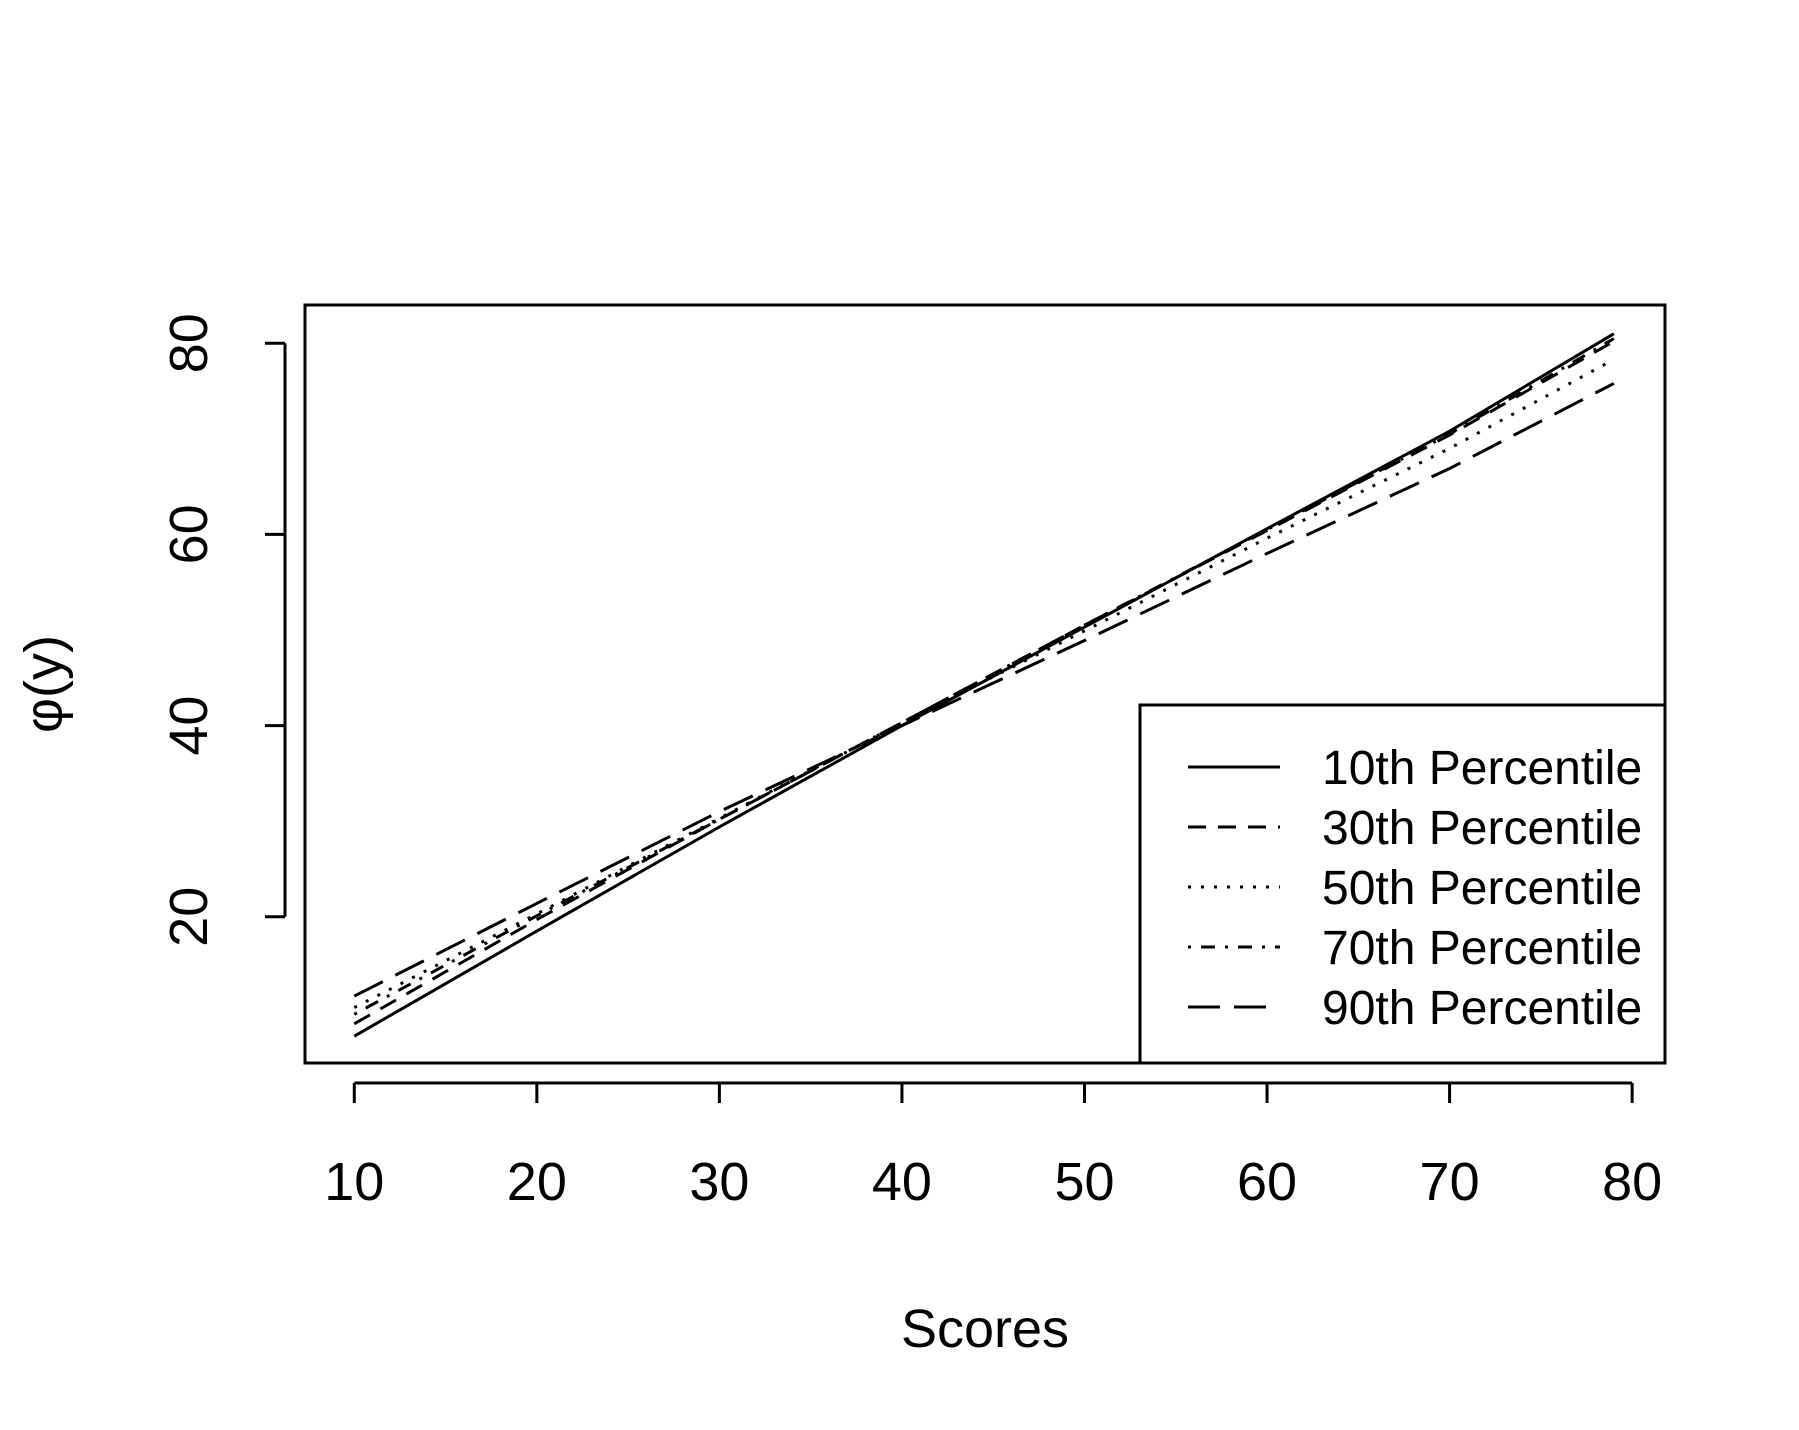 This screenshot has height=1430, width=1799. I want to click on legend-label: 70th Percentile, so click(1482, 948).